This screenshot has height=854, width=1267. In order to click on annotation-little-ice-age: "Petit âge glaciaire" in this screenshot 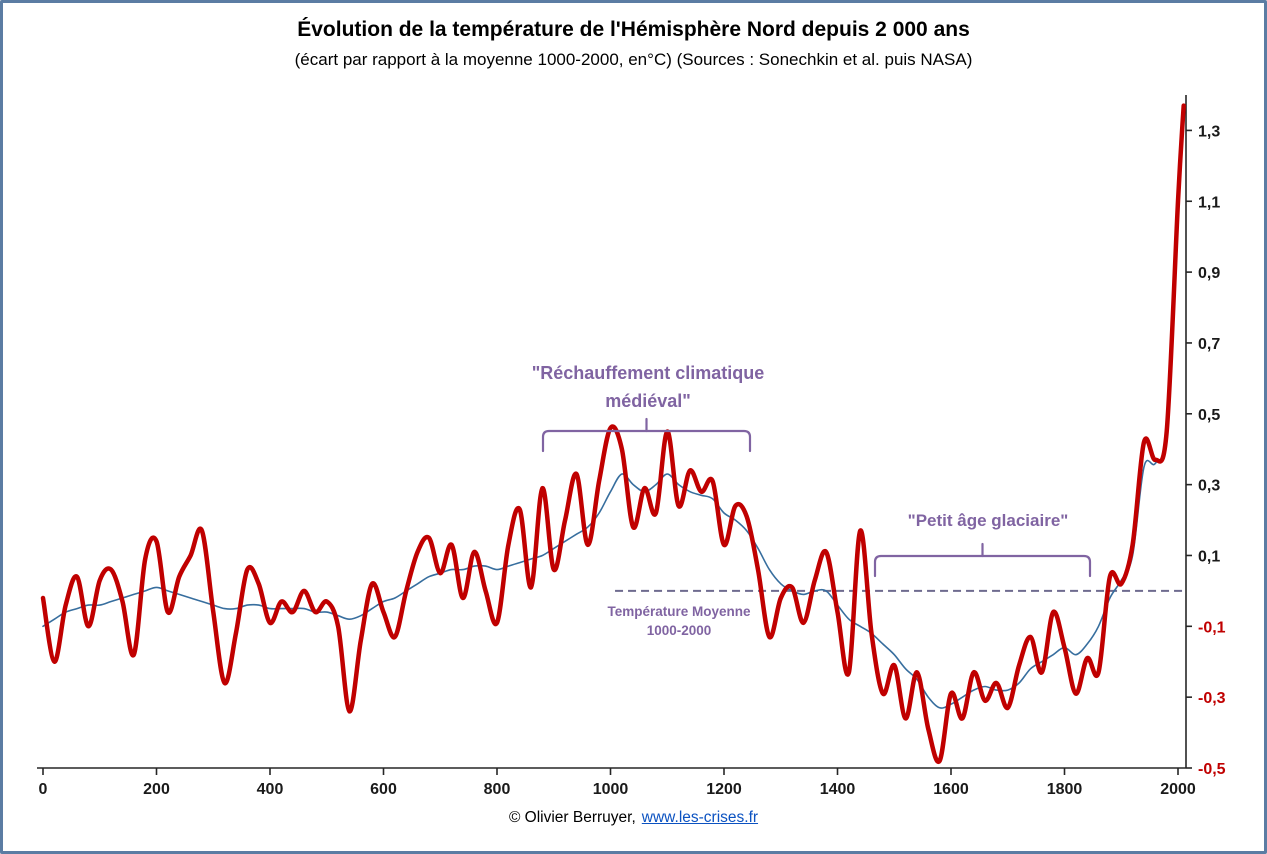, I will do `click(988, 521)`.